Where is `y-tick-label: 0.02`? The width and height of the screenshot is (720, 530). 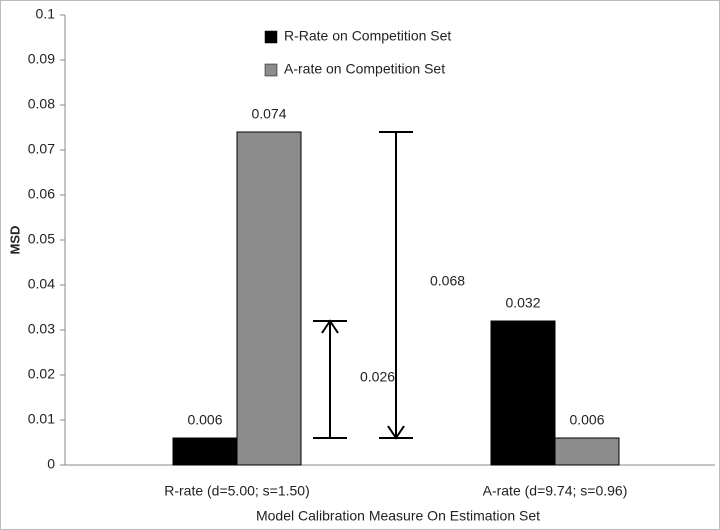
y-tick-label: 0.02 is located at coordinates (41, 374).